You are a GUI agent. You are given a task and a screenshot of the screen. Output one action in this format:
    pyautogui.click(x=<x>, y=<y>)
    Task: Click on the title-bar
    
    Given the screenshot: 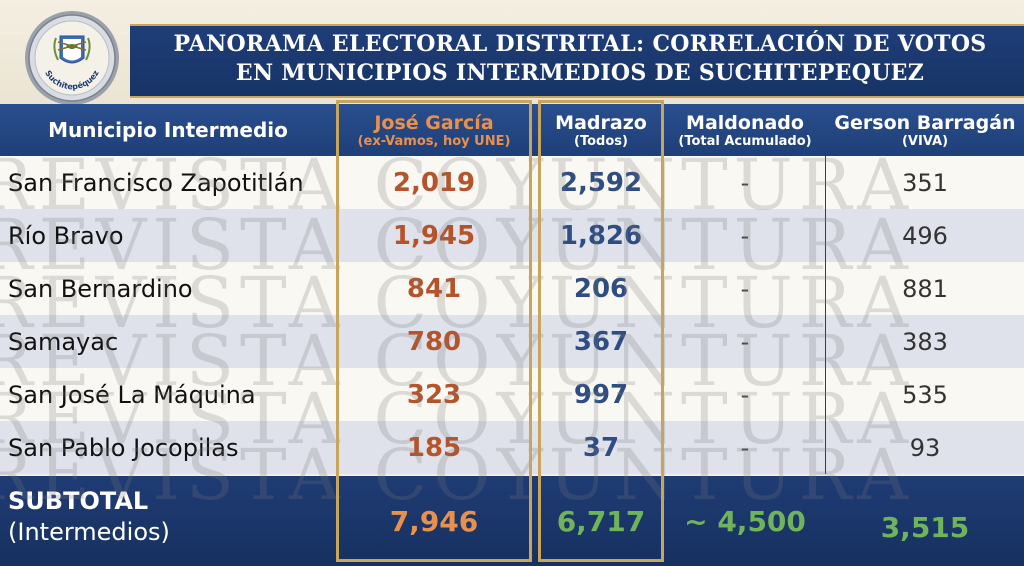 What is the action you would take?
    pyautogui.click(x=577, y=61)
    